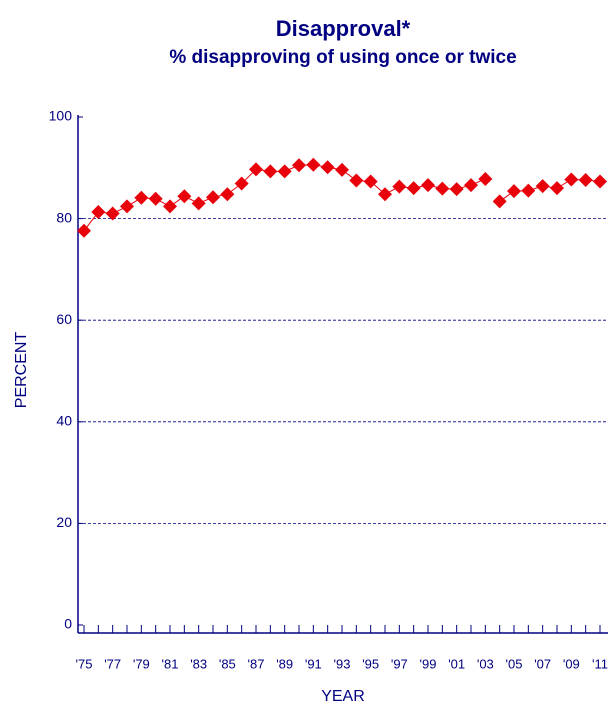  I want to click on x-tick-label: '03, so click(485, 663).